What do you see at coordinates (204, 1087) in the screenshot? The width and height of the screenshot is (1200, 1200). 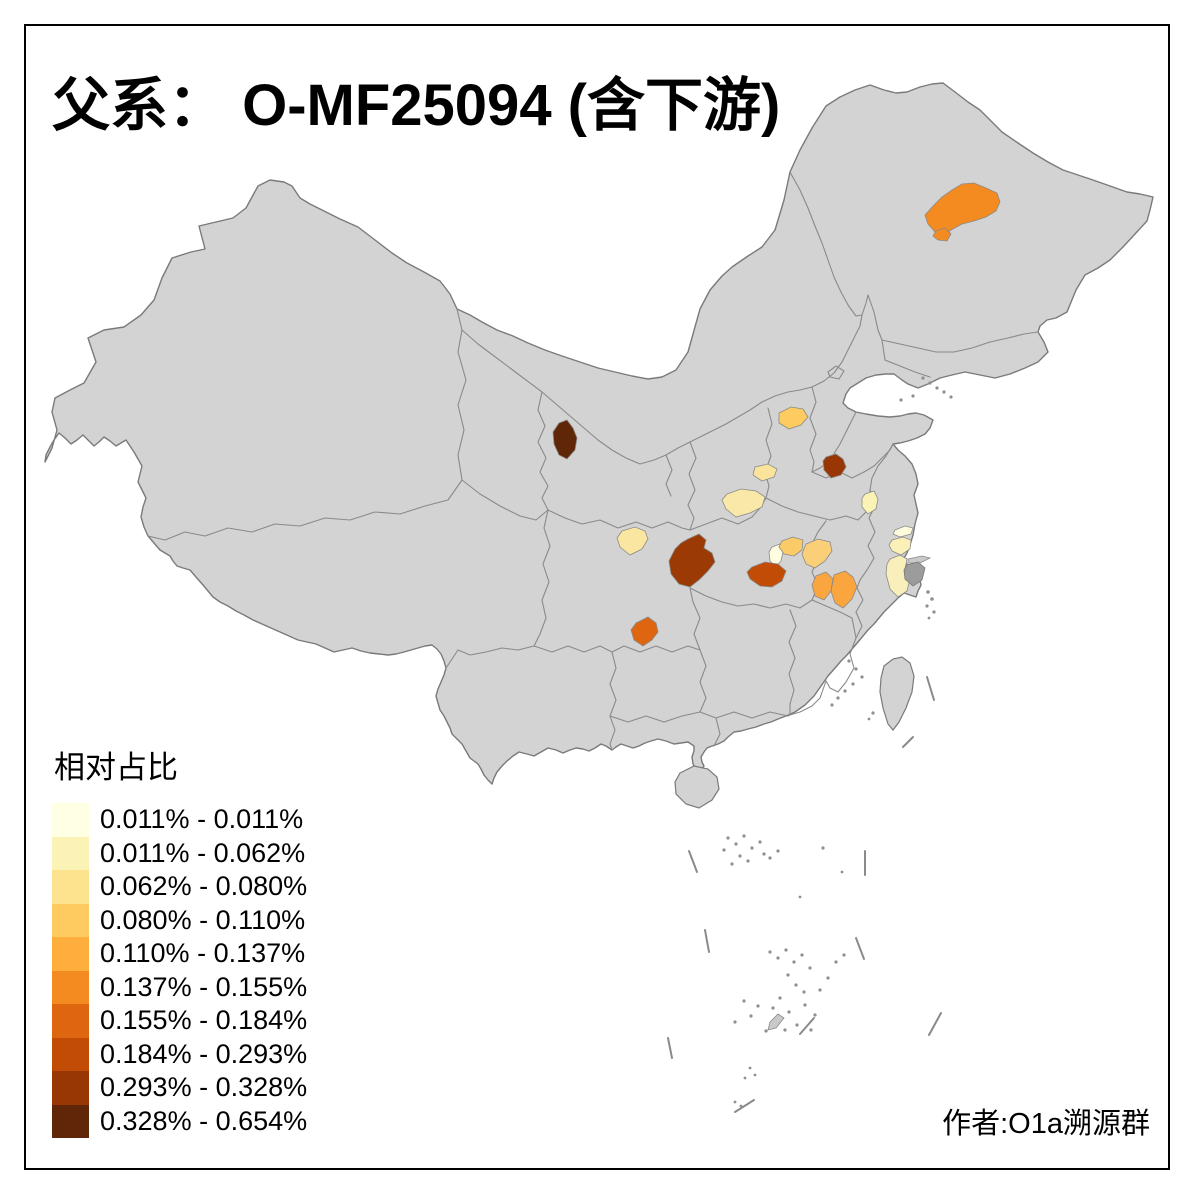 I see `legend-class-label: 0.293% - 0.328%` at bounding box center [204, 1087].